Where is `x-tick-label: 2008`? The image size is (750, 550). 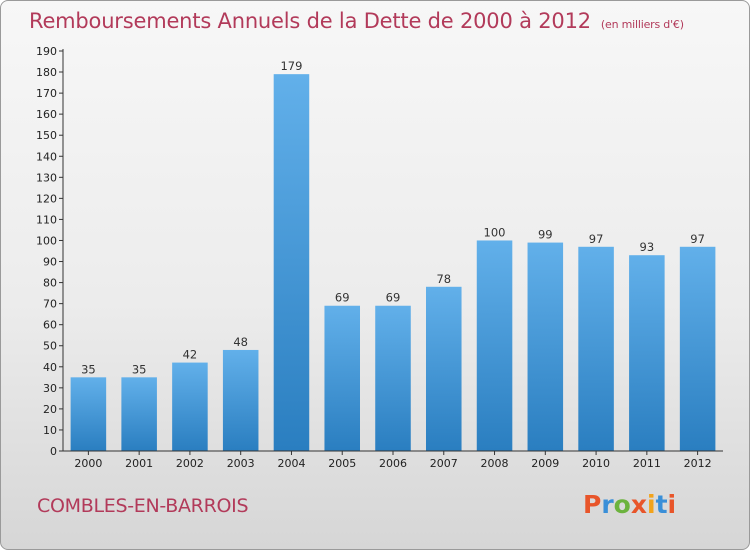 x-tick-label: 2008 is located at coordinates (495, 463).